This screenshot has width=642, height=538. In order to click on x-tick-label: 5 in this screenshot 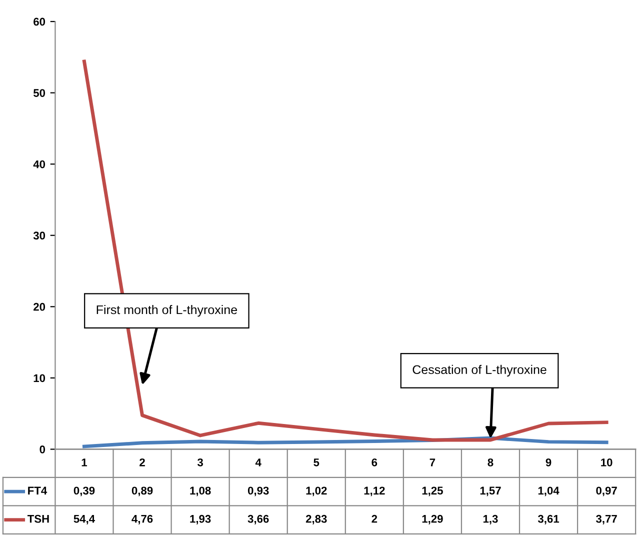, I will do `click(317, 462)`.